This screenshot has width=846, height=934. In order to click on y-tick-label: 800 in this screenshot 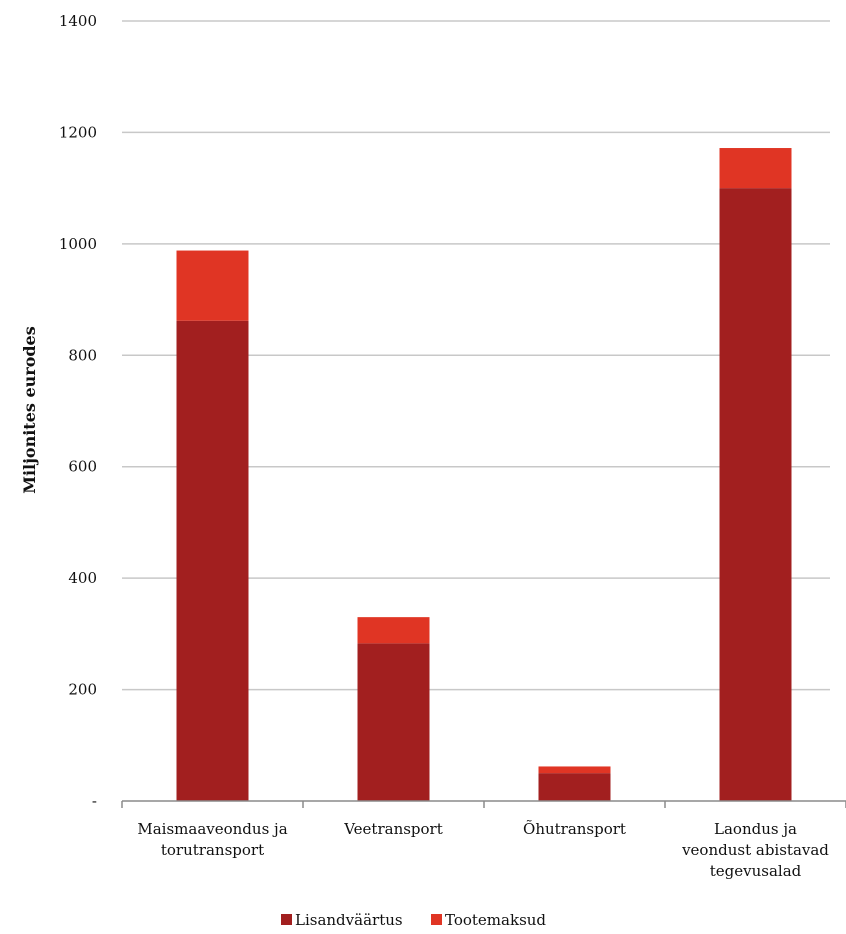, I will do `click(82, 355)`.